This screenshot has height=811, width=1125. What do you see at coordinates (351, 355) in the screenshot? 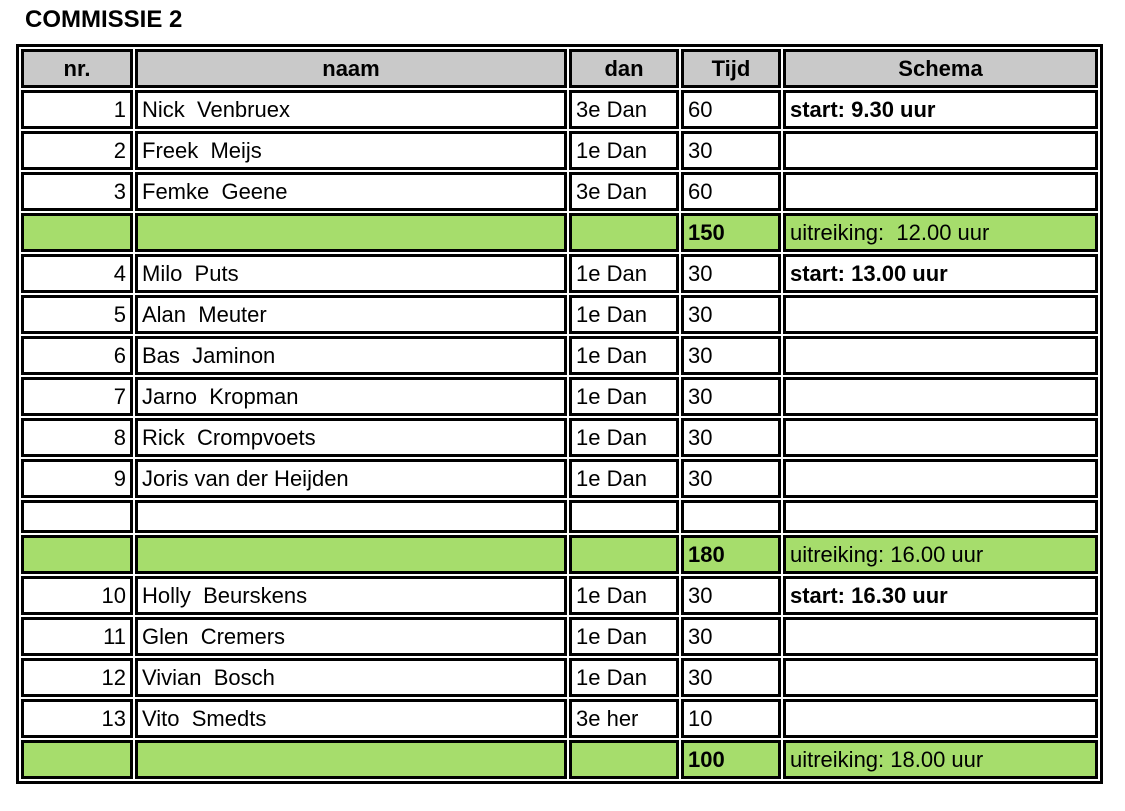
I see `cell-naam: Bas Jaminon` at bounding box center [351, 355].